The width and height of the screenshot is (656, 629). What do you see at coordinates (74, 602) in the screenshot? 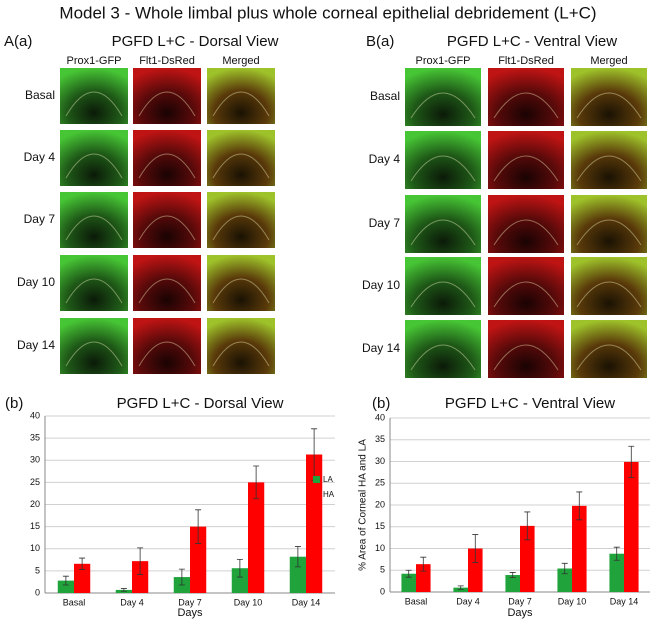
I see `x-tick-label: Basal` at bounding box center [74, 602].